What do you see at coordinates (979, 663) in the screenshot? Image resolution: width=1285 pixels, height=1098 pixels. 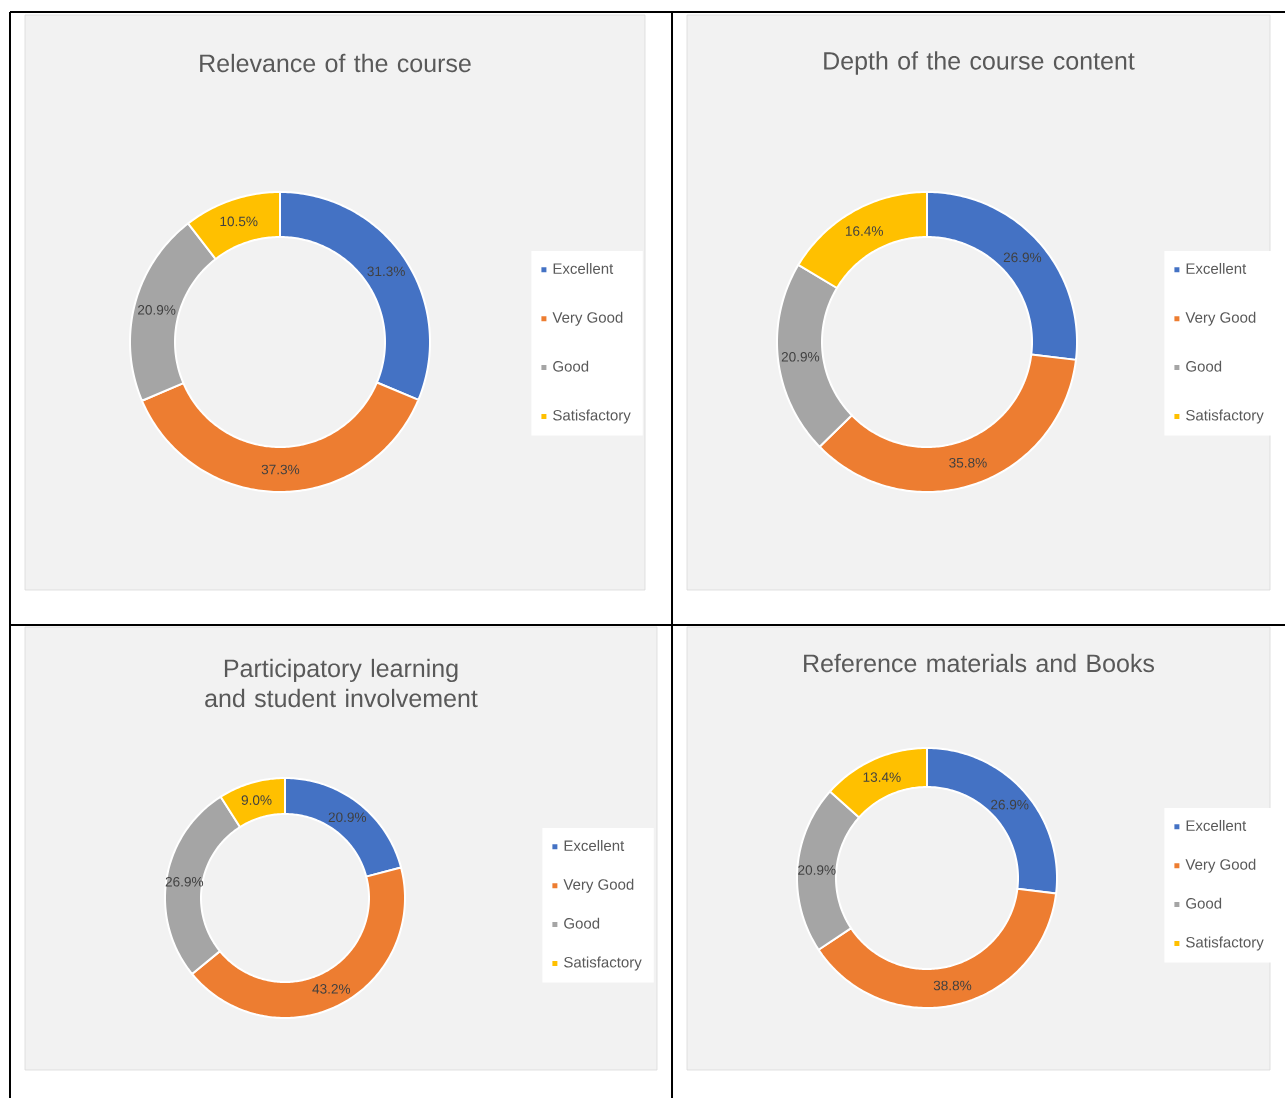 I see `chart-title: Reference materials and Books` at bounding box center [979, 663].